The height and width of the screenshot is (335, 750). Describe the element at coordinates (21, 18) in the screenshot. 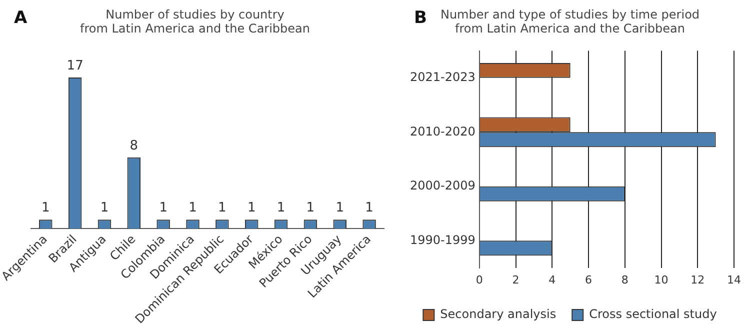

I see `text: A` at that location.